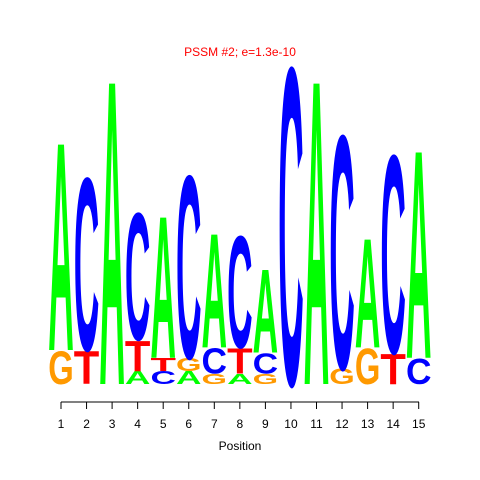 This screenshot has height=480, width=480. Describe the element at coordinates (419, 424) in the screenshot. I see `x-tick-label: 15` at that location.